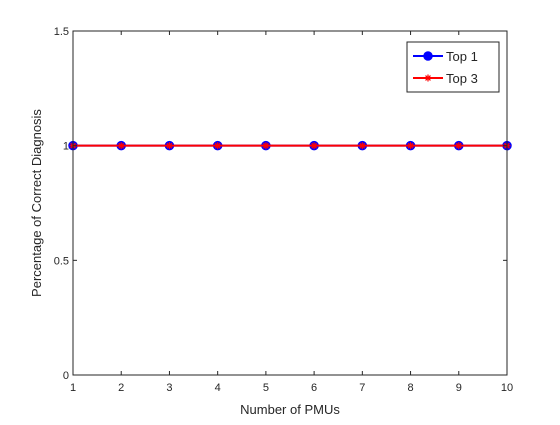 The image size is (560, 425). I want to click on legend-item: Top 3, so click(445, 78).